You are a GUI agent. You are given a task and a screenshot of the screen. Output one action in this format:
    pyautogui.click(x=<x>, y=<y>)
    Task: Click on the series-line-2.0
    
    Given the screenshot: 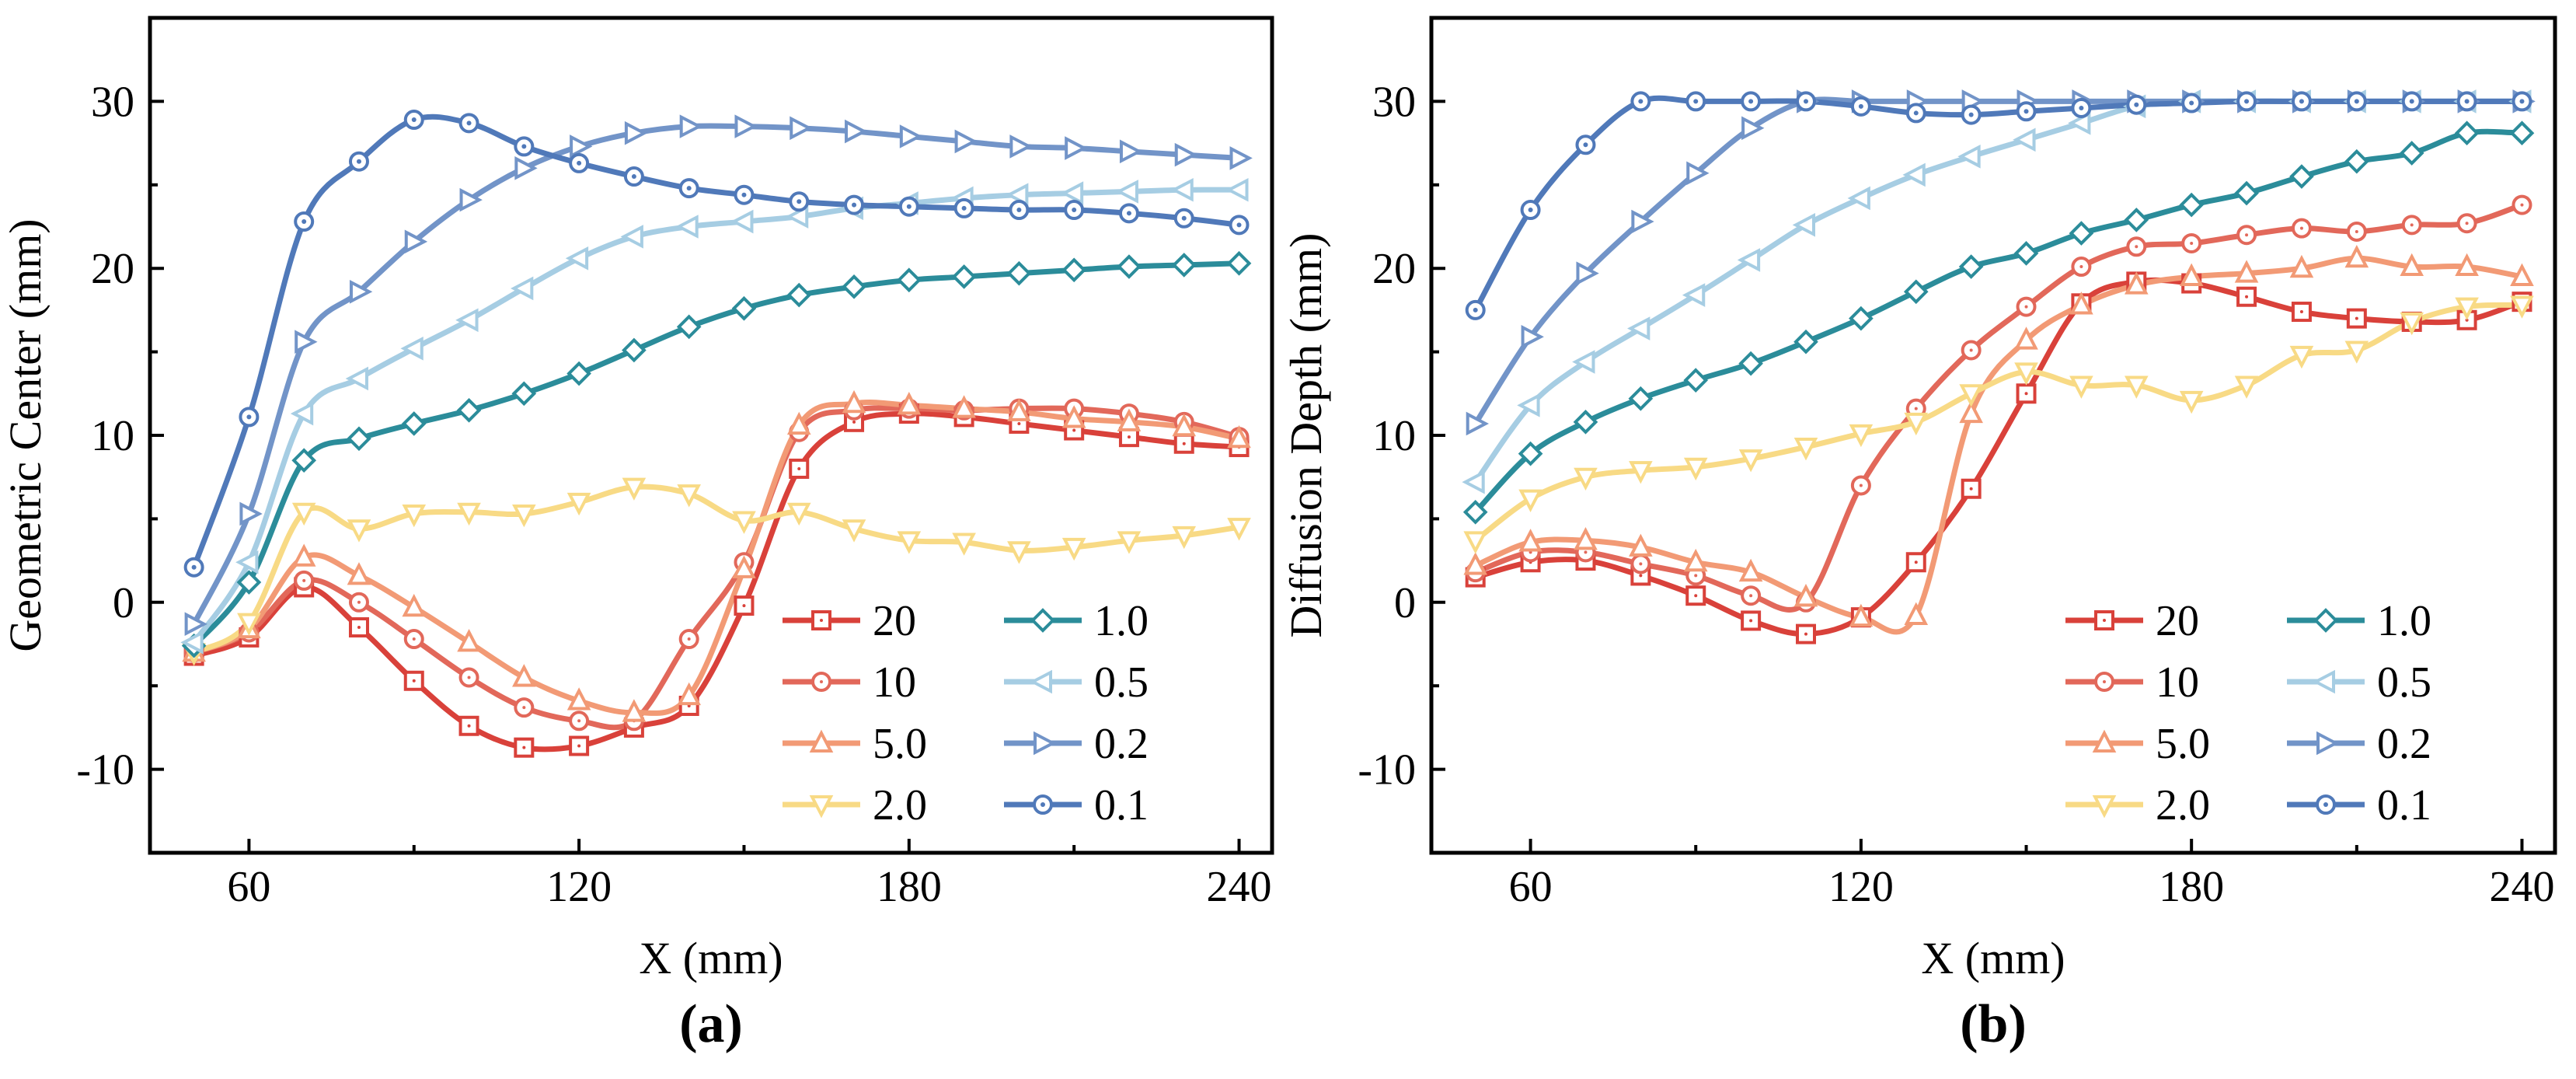 What is the action you would take?
    pyautogui.click(x=716, y=569)
    